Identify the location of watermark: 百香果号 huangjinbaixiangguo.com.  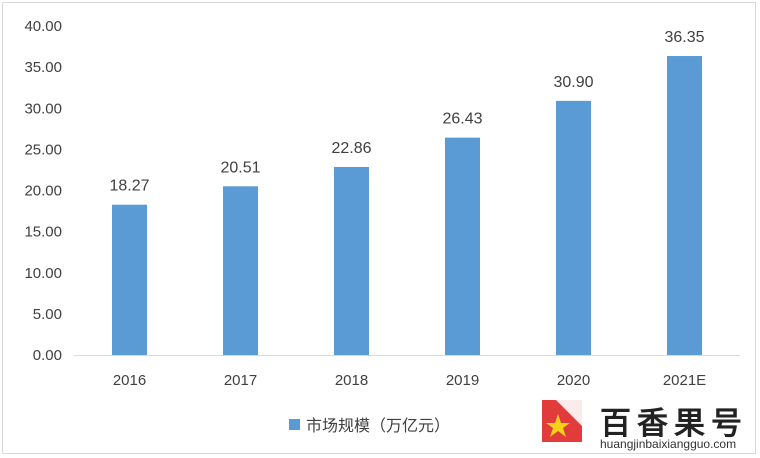
(646, 425).